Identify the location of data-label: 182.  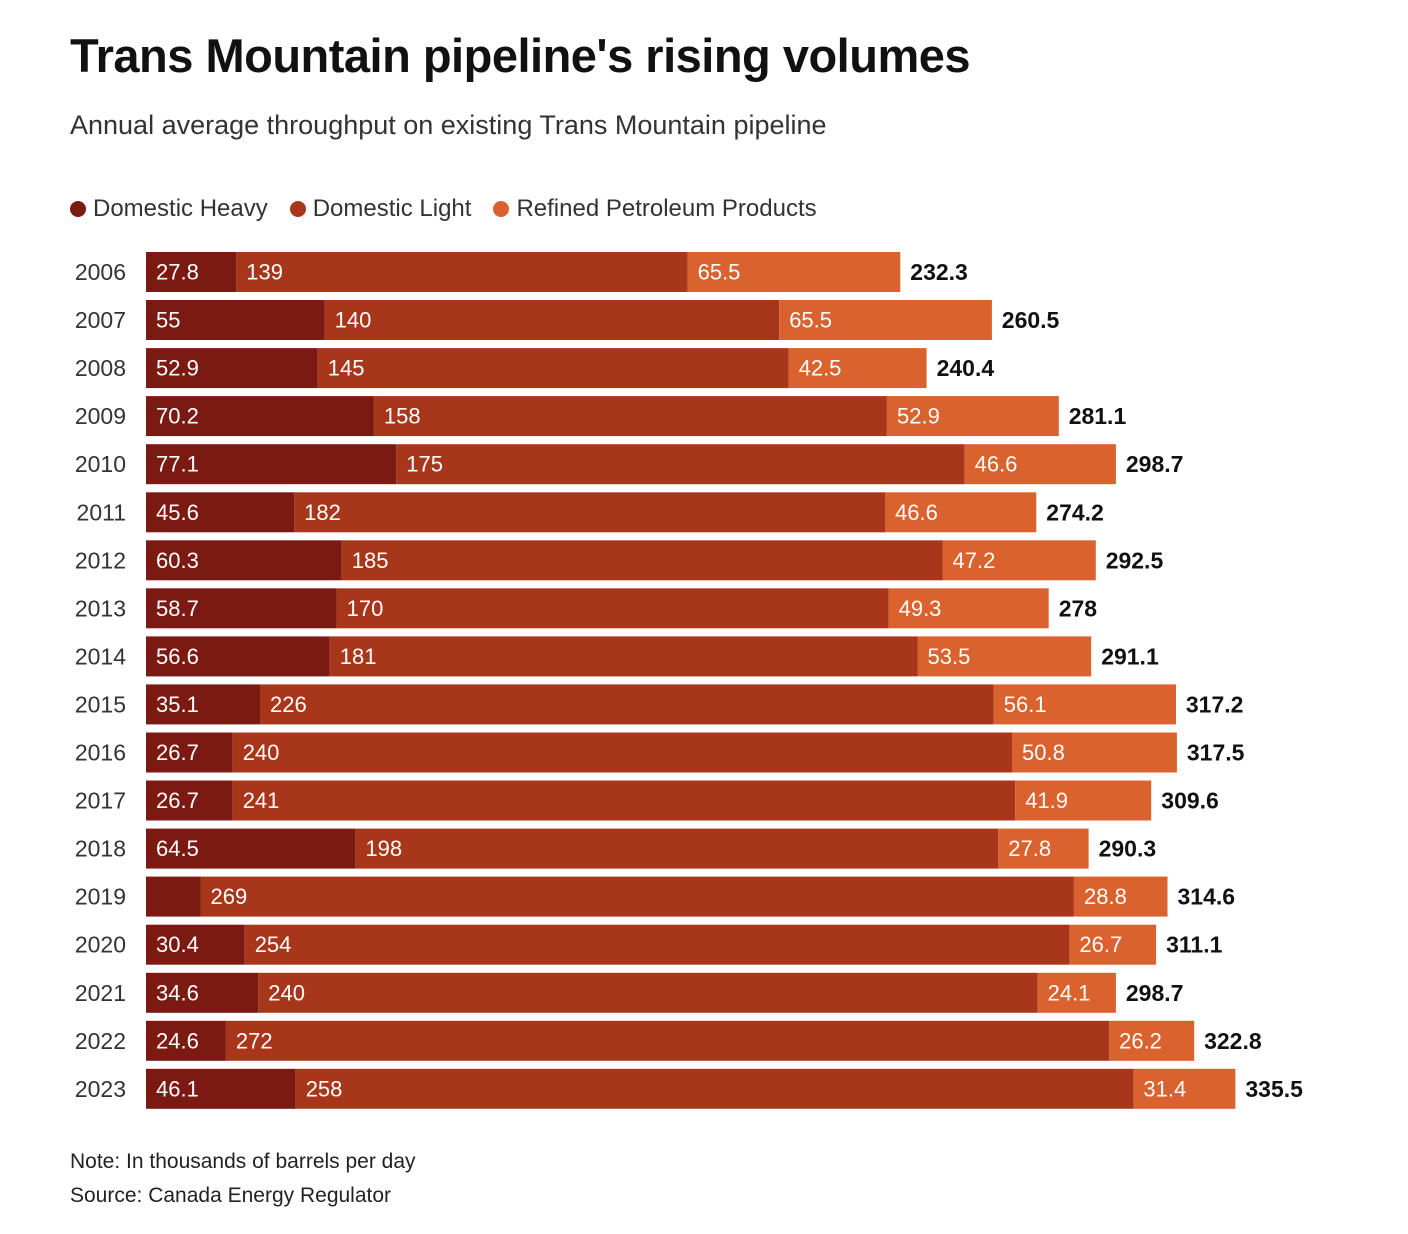
(322, 512).